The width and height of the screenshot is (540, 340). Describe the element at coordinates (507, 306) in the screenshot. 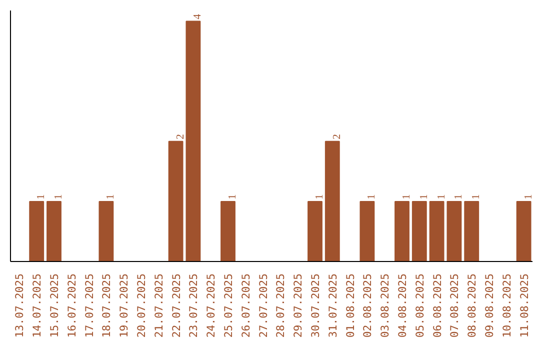

I see `x-tick-label: 10.08.2025` at that location.